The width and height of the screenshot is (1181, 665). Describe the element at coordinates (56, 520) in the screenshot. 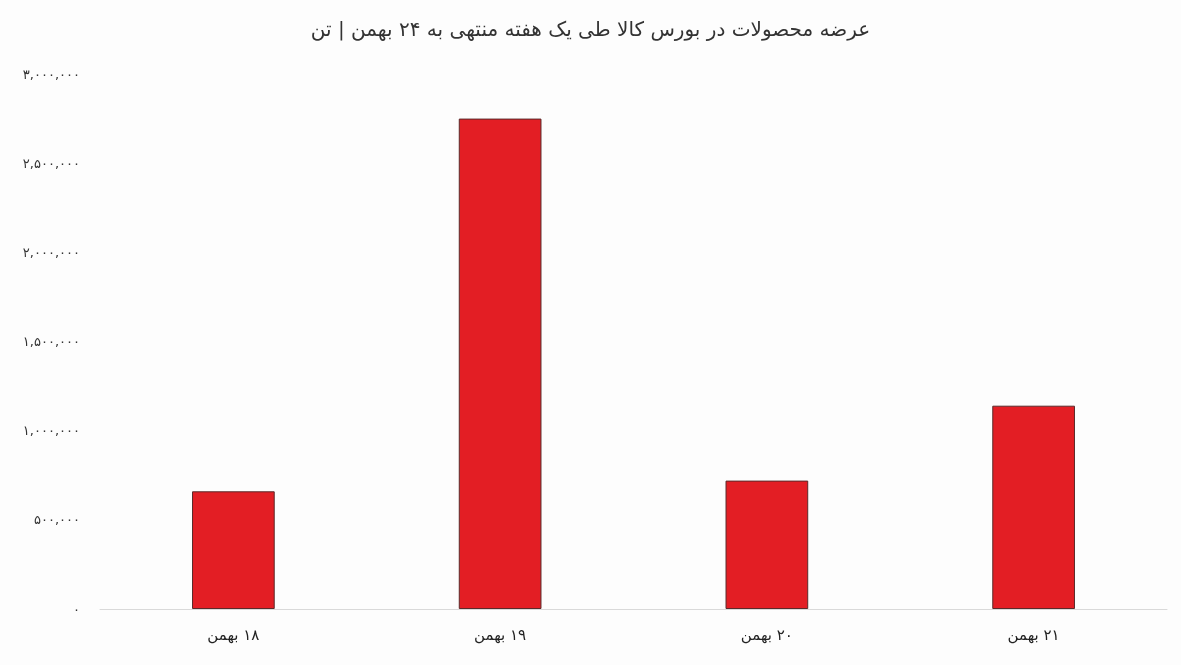

I see `y-tick-label: ۵۰۰,۰۰۰` at that location.